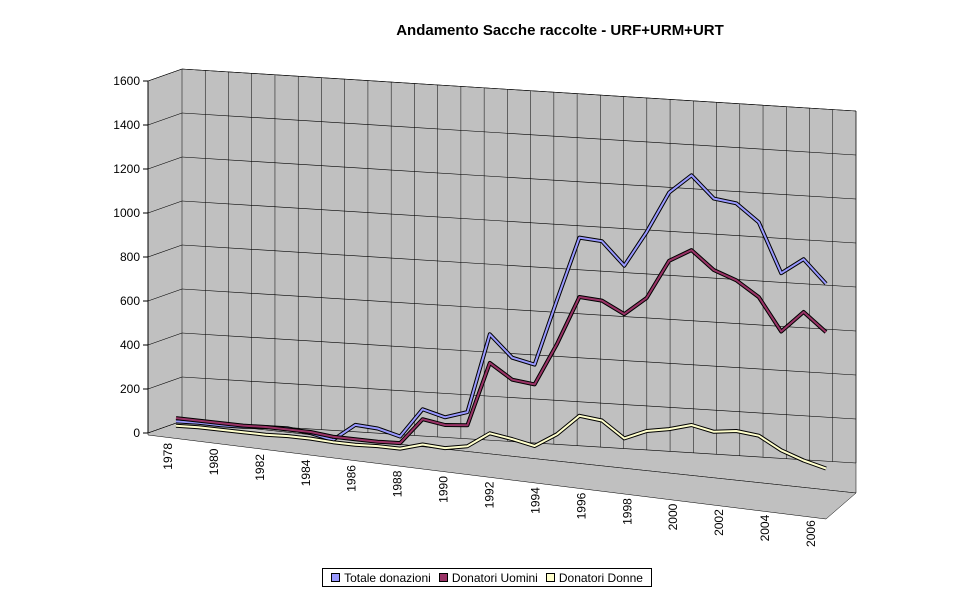  Describe the element at coordinates (126, 213) in the screenshot. I see `y-tick-label: 1000` at that location.